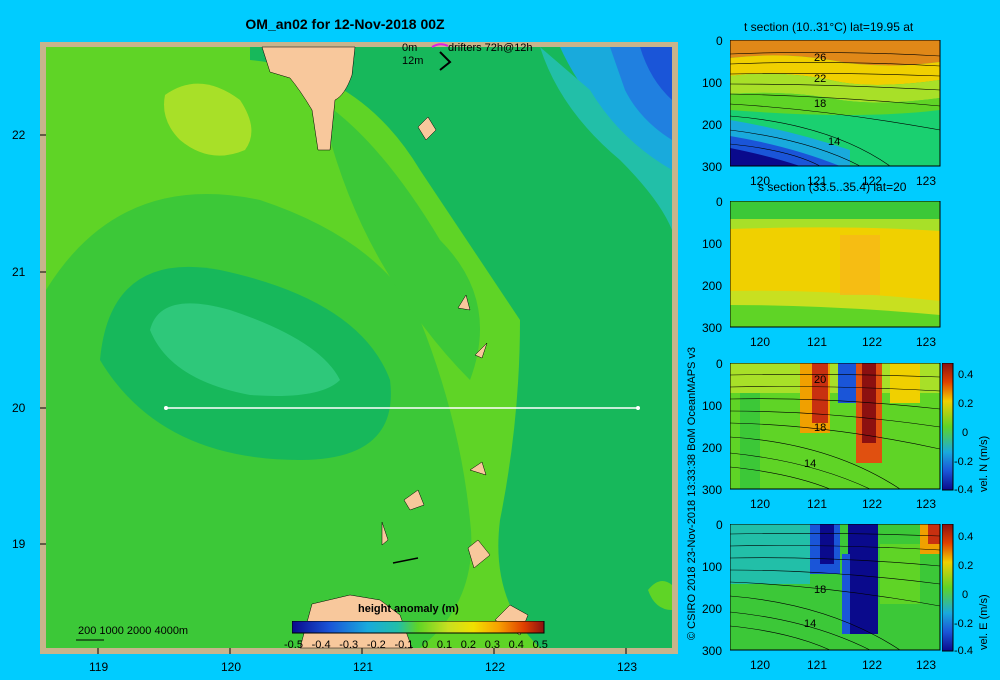 The height and width of the screenshot is (680, 1000). What do you see at coordinates (425, 645) in the screenshot?
I see `colorbar-tick: 0` at bounding box center [425, 645].